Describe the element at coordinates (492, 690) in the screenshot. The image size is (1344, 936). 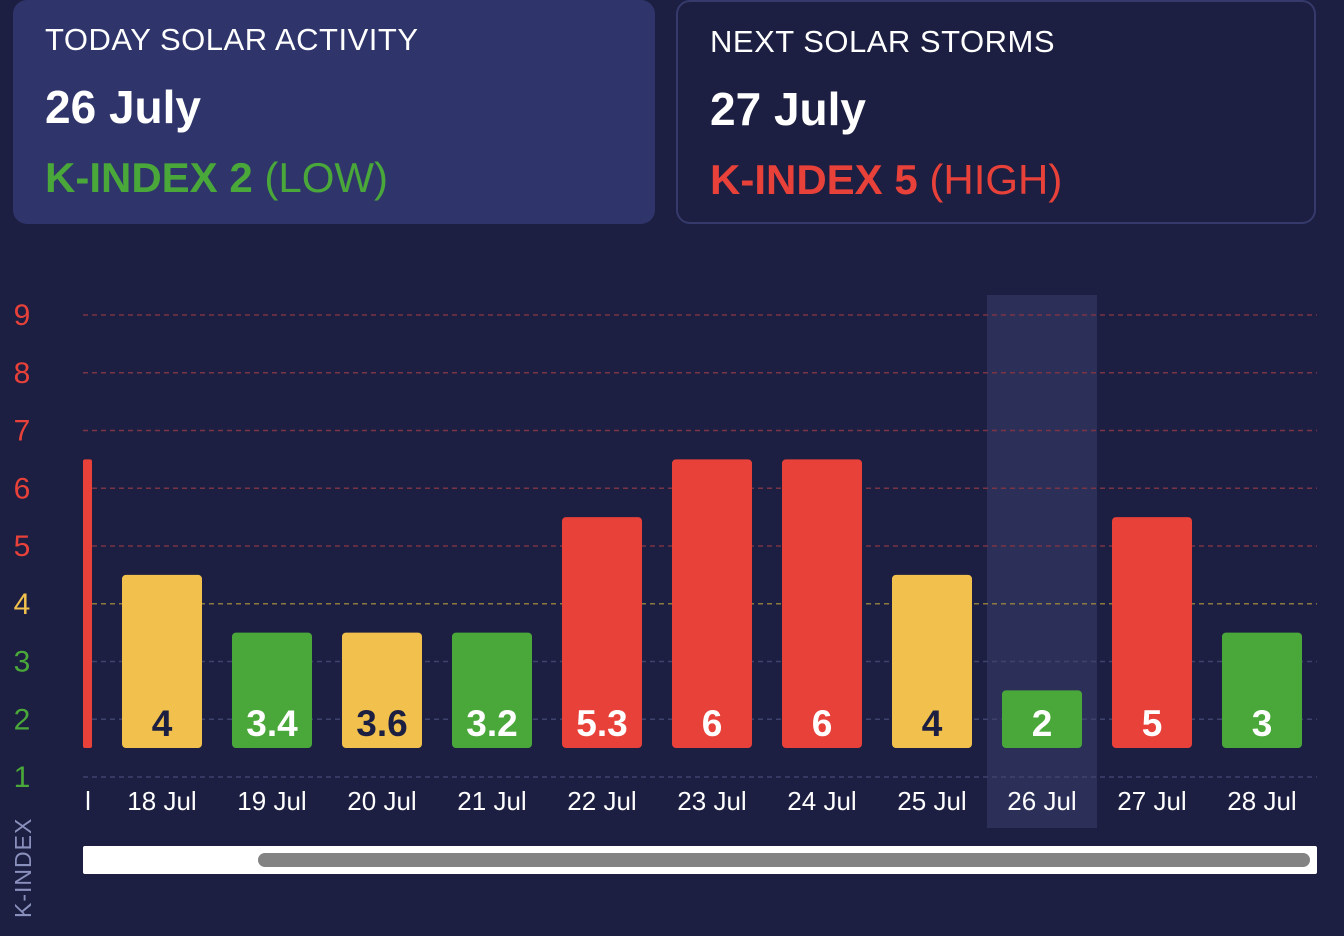
I see `bar-21-jul` at that location.